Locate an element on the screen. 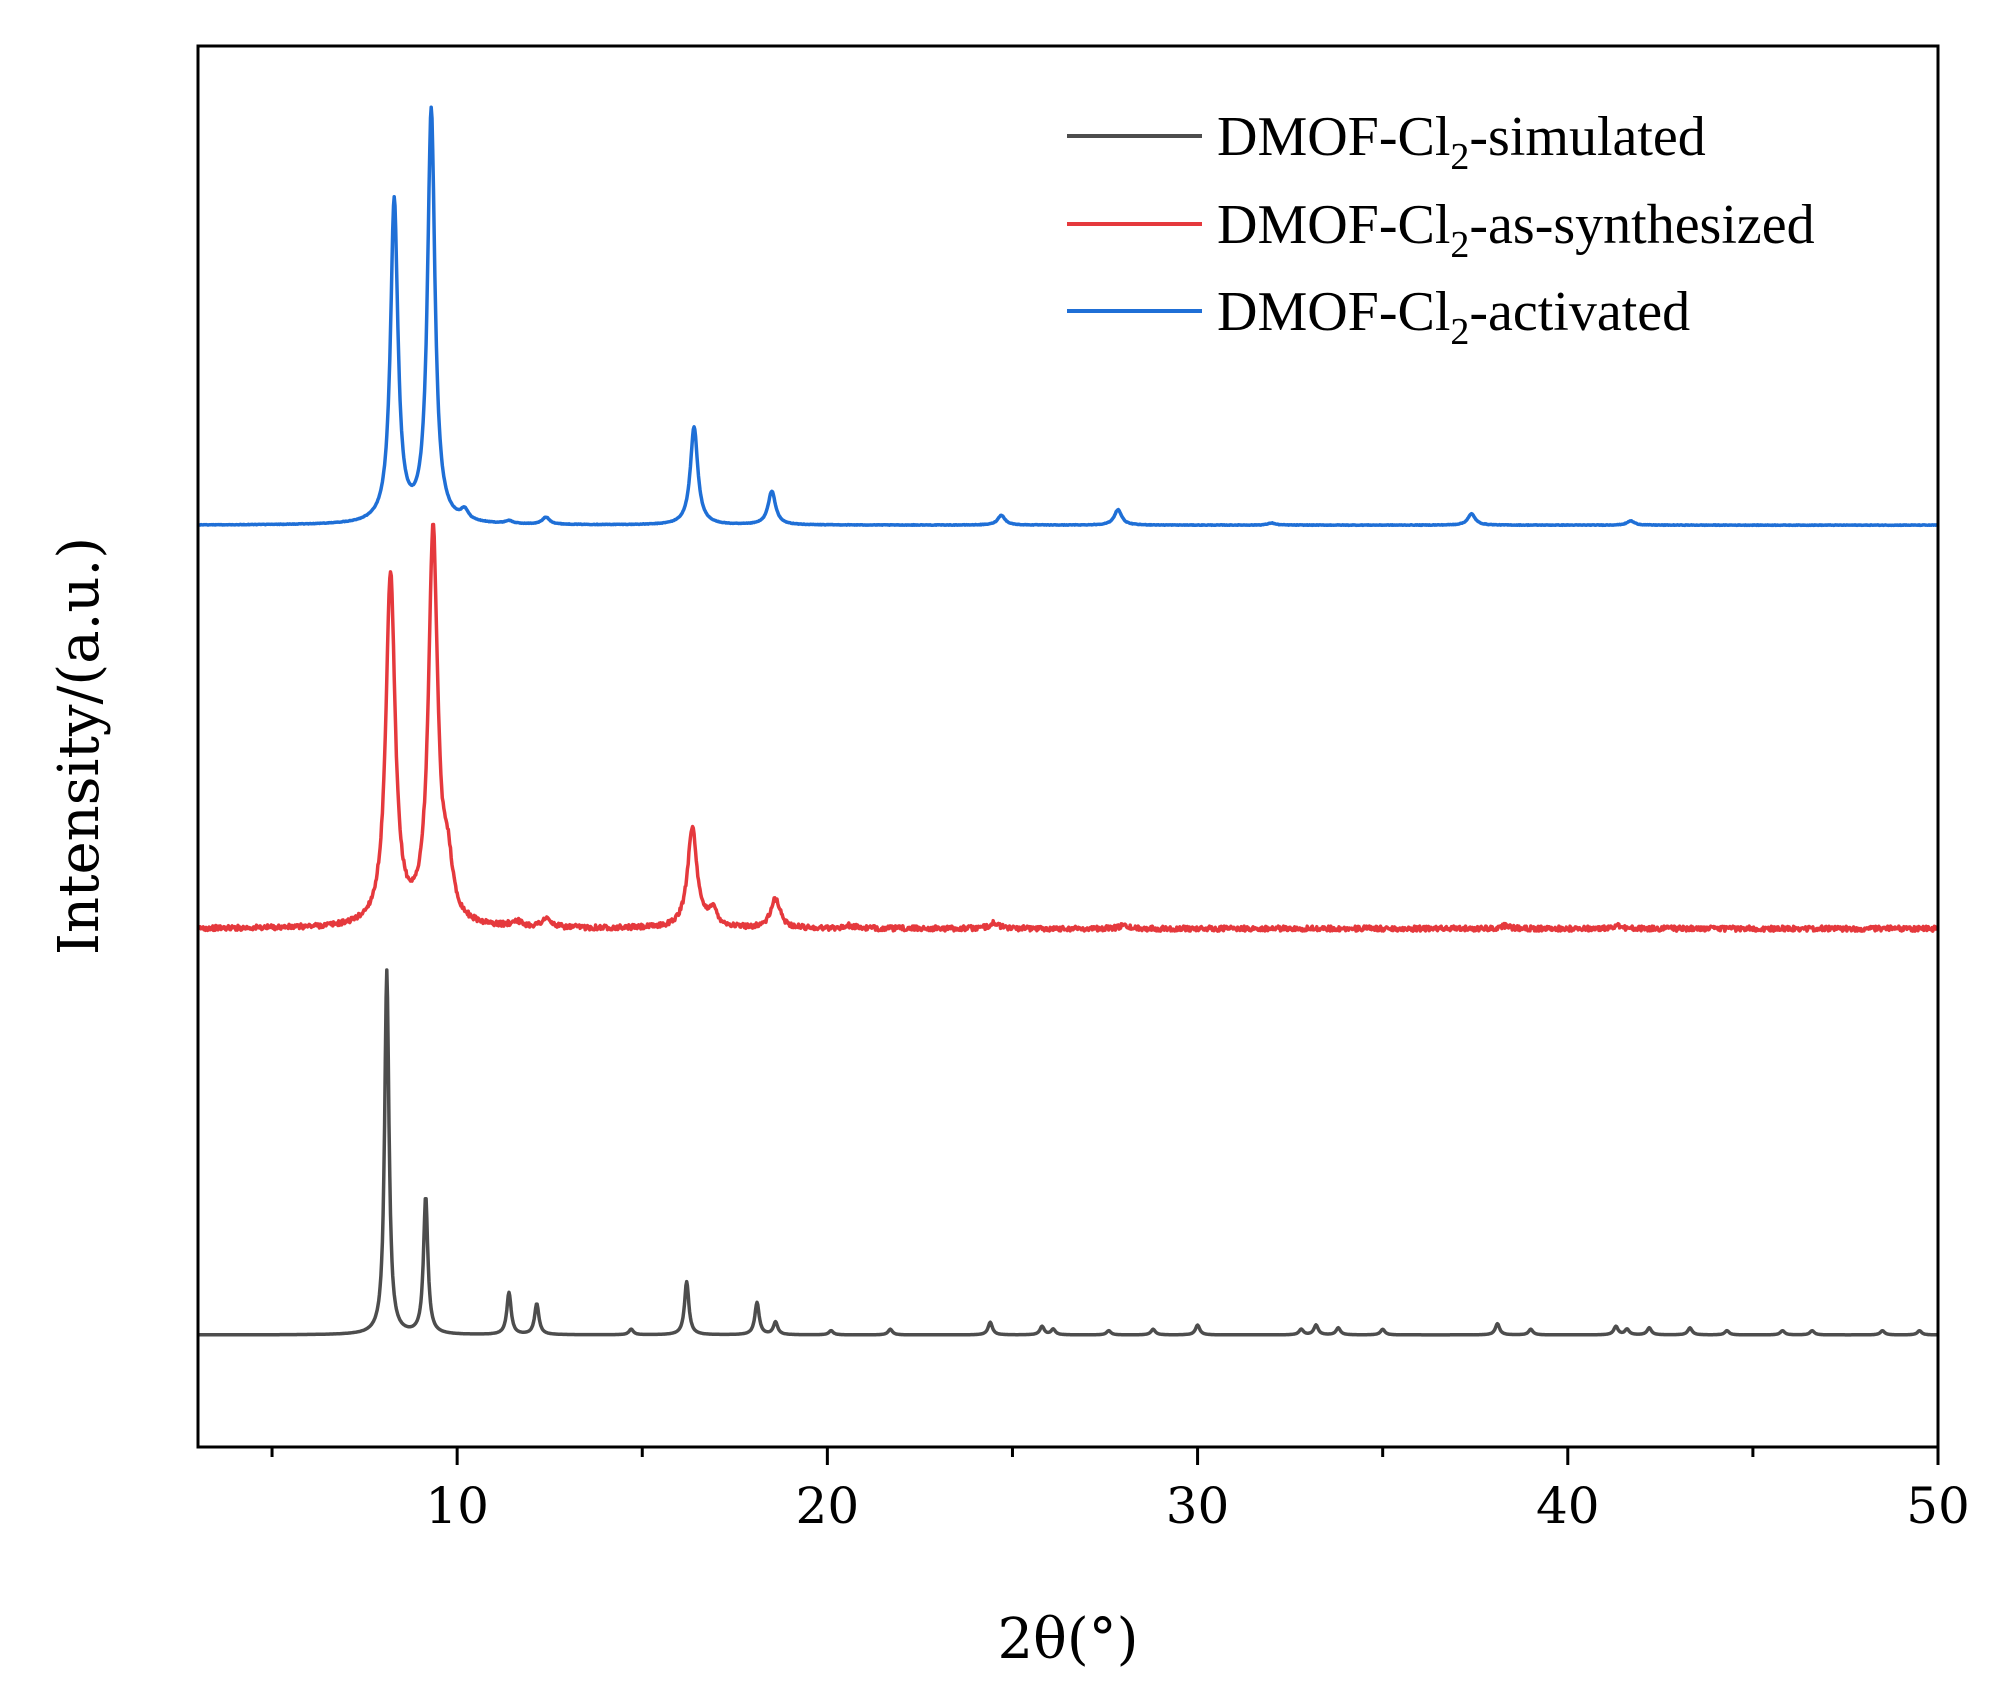 The height and width of the screenshot is (1701, 2000). x-tick-label: 40 is located at coordinates (1568, 1506).